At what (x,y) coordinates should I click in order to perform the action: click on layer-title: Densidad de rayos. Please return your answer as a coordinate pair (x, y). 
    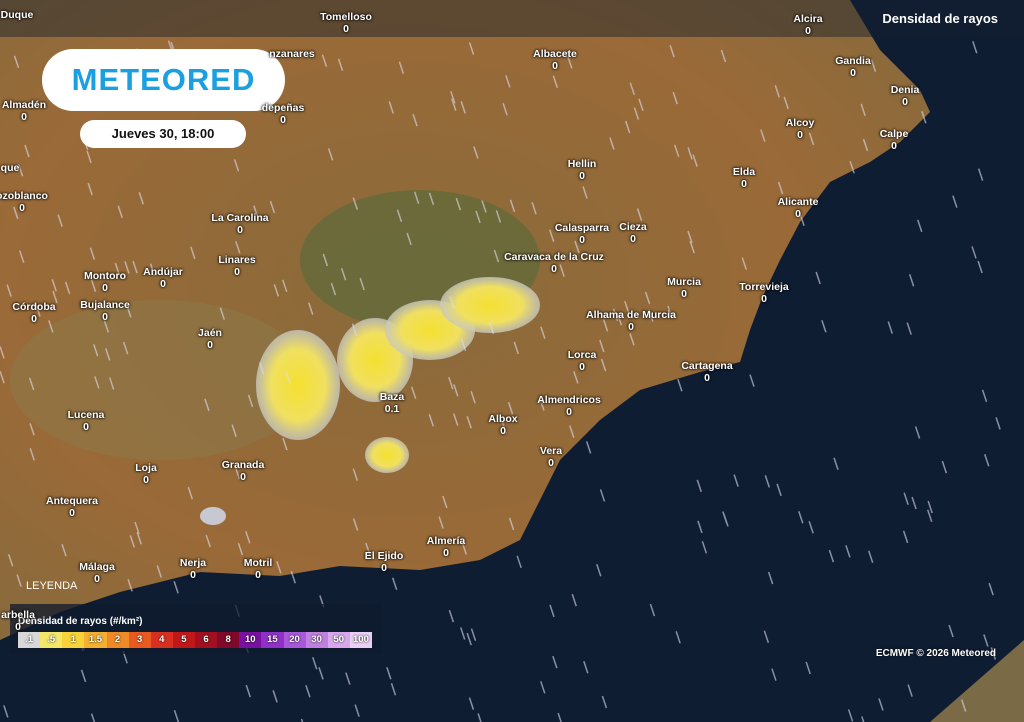
    Looking at the image, I should click on (940, 18).